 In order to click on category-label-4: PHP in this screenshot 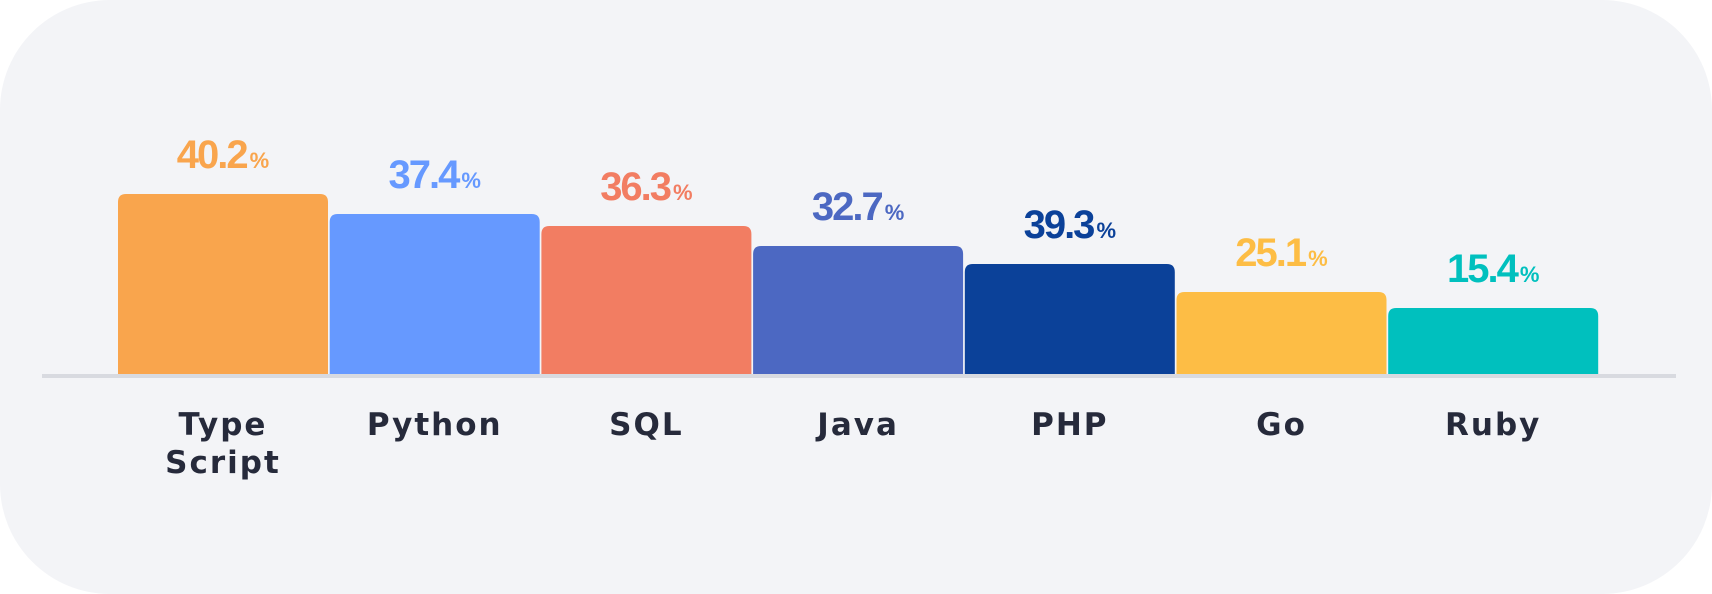, I will do `click(1069, 425)`.